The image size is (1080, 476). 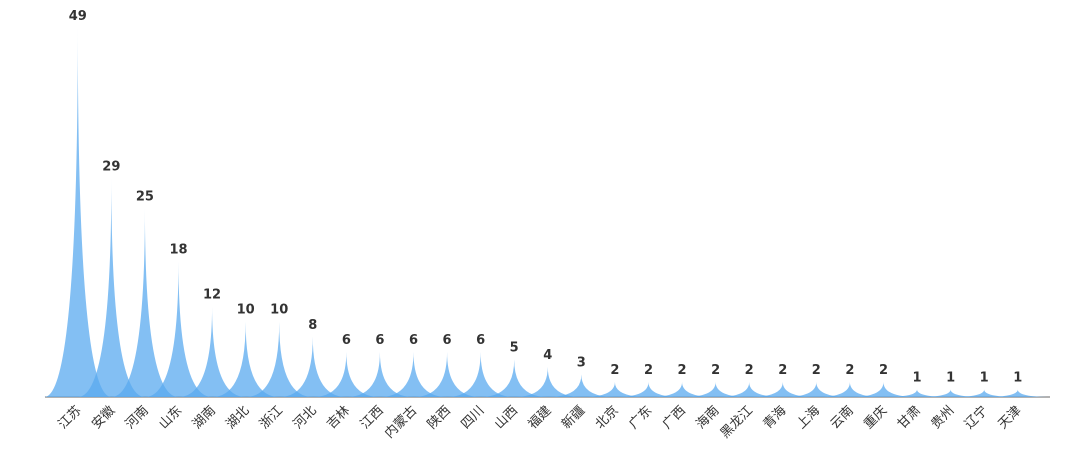 I want to click on value-label: 49, so click(x=78, y=16).